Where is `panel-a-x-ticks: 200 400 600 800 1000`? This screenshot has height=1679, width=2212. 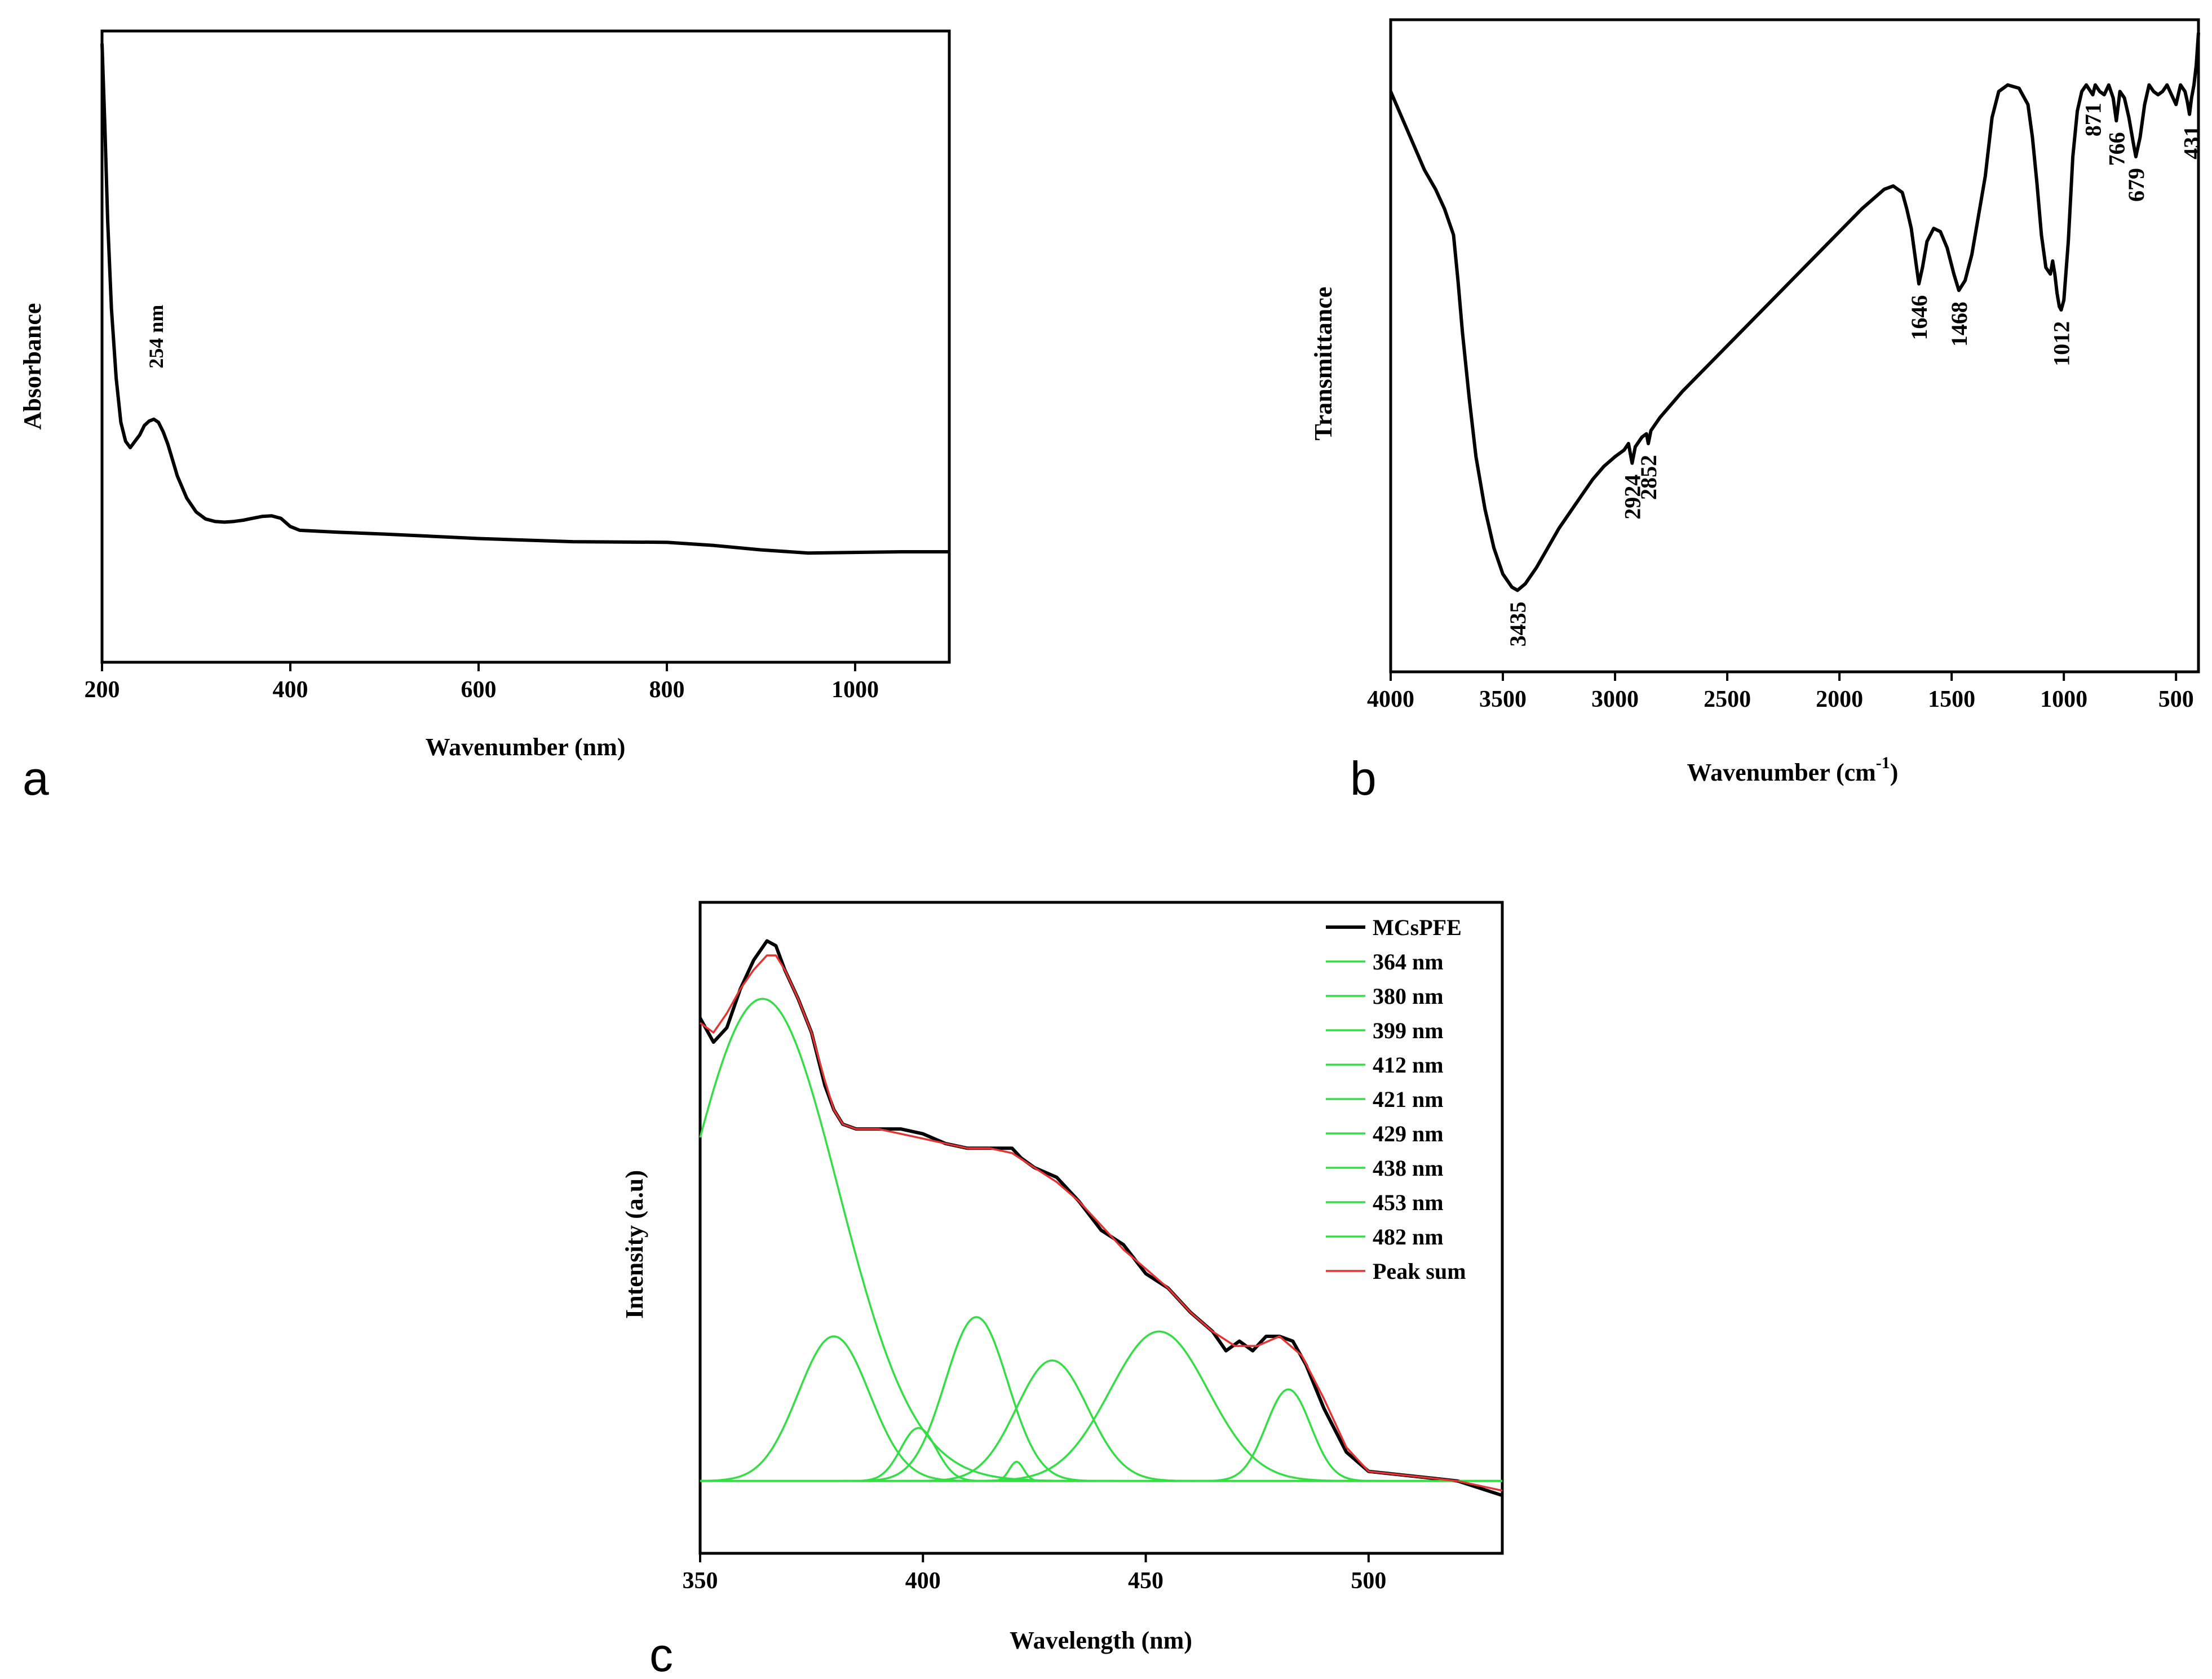
panel-a-x-ticks: 200 400 600 800 1000 is located at coordinates (482, 682).